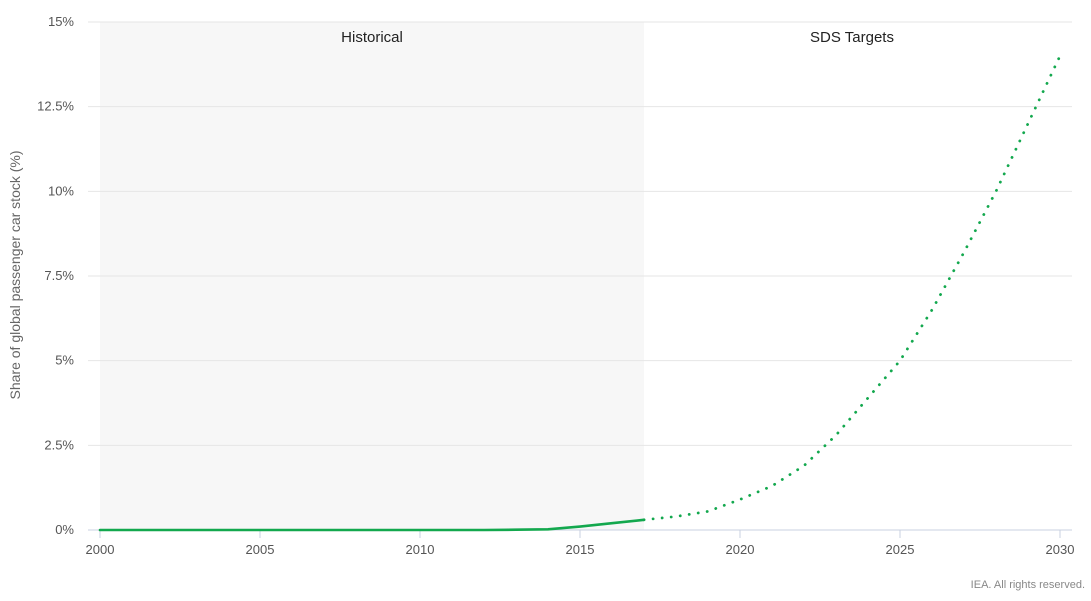  I want to click on x-tick-label: 2030, so click(1060, 549).